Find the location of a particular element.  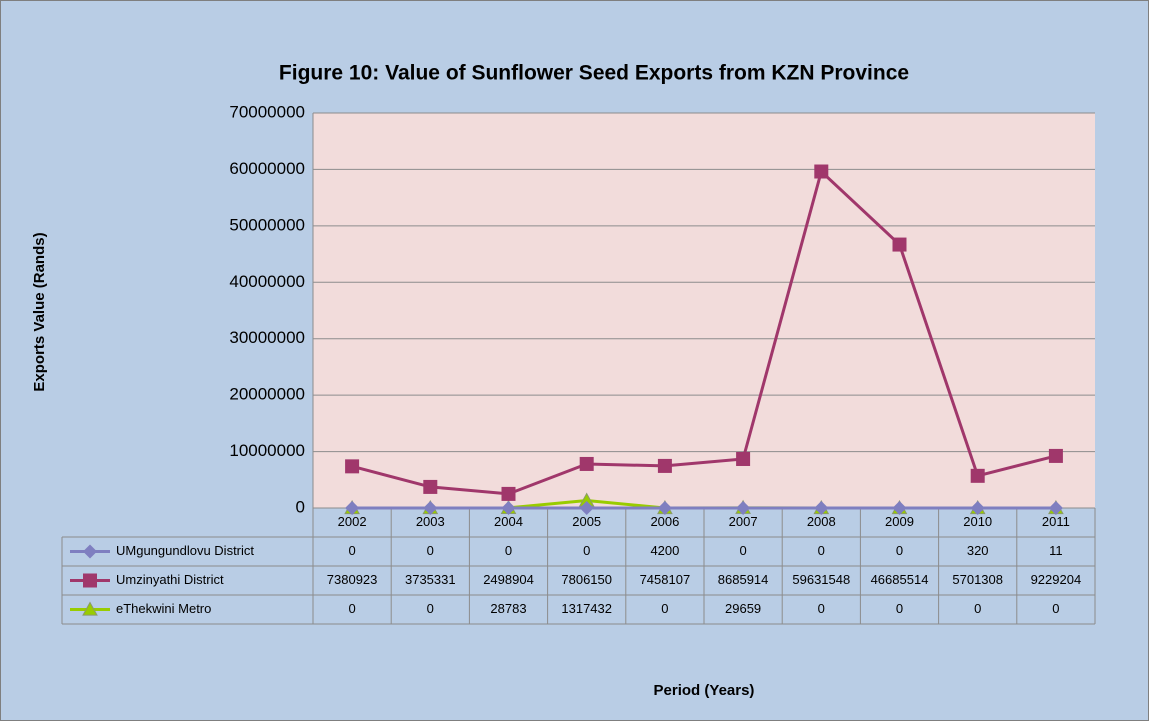

table-cell: 2498904 is located at coordinates (508, 579).